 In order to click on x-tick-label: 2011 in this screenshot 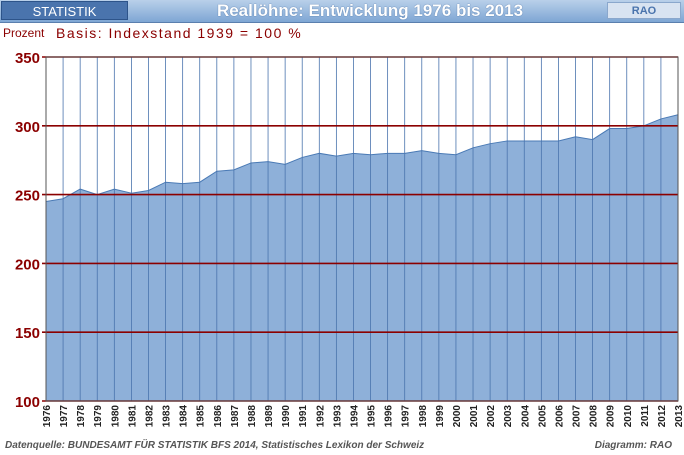, I will do `click(645, 416)`.